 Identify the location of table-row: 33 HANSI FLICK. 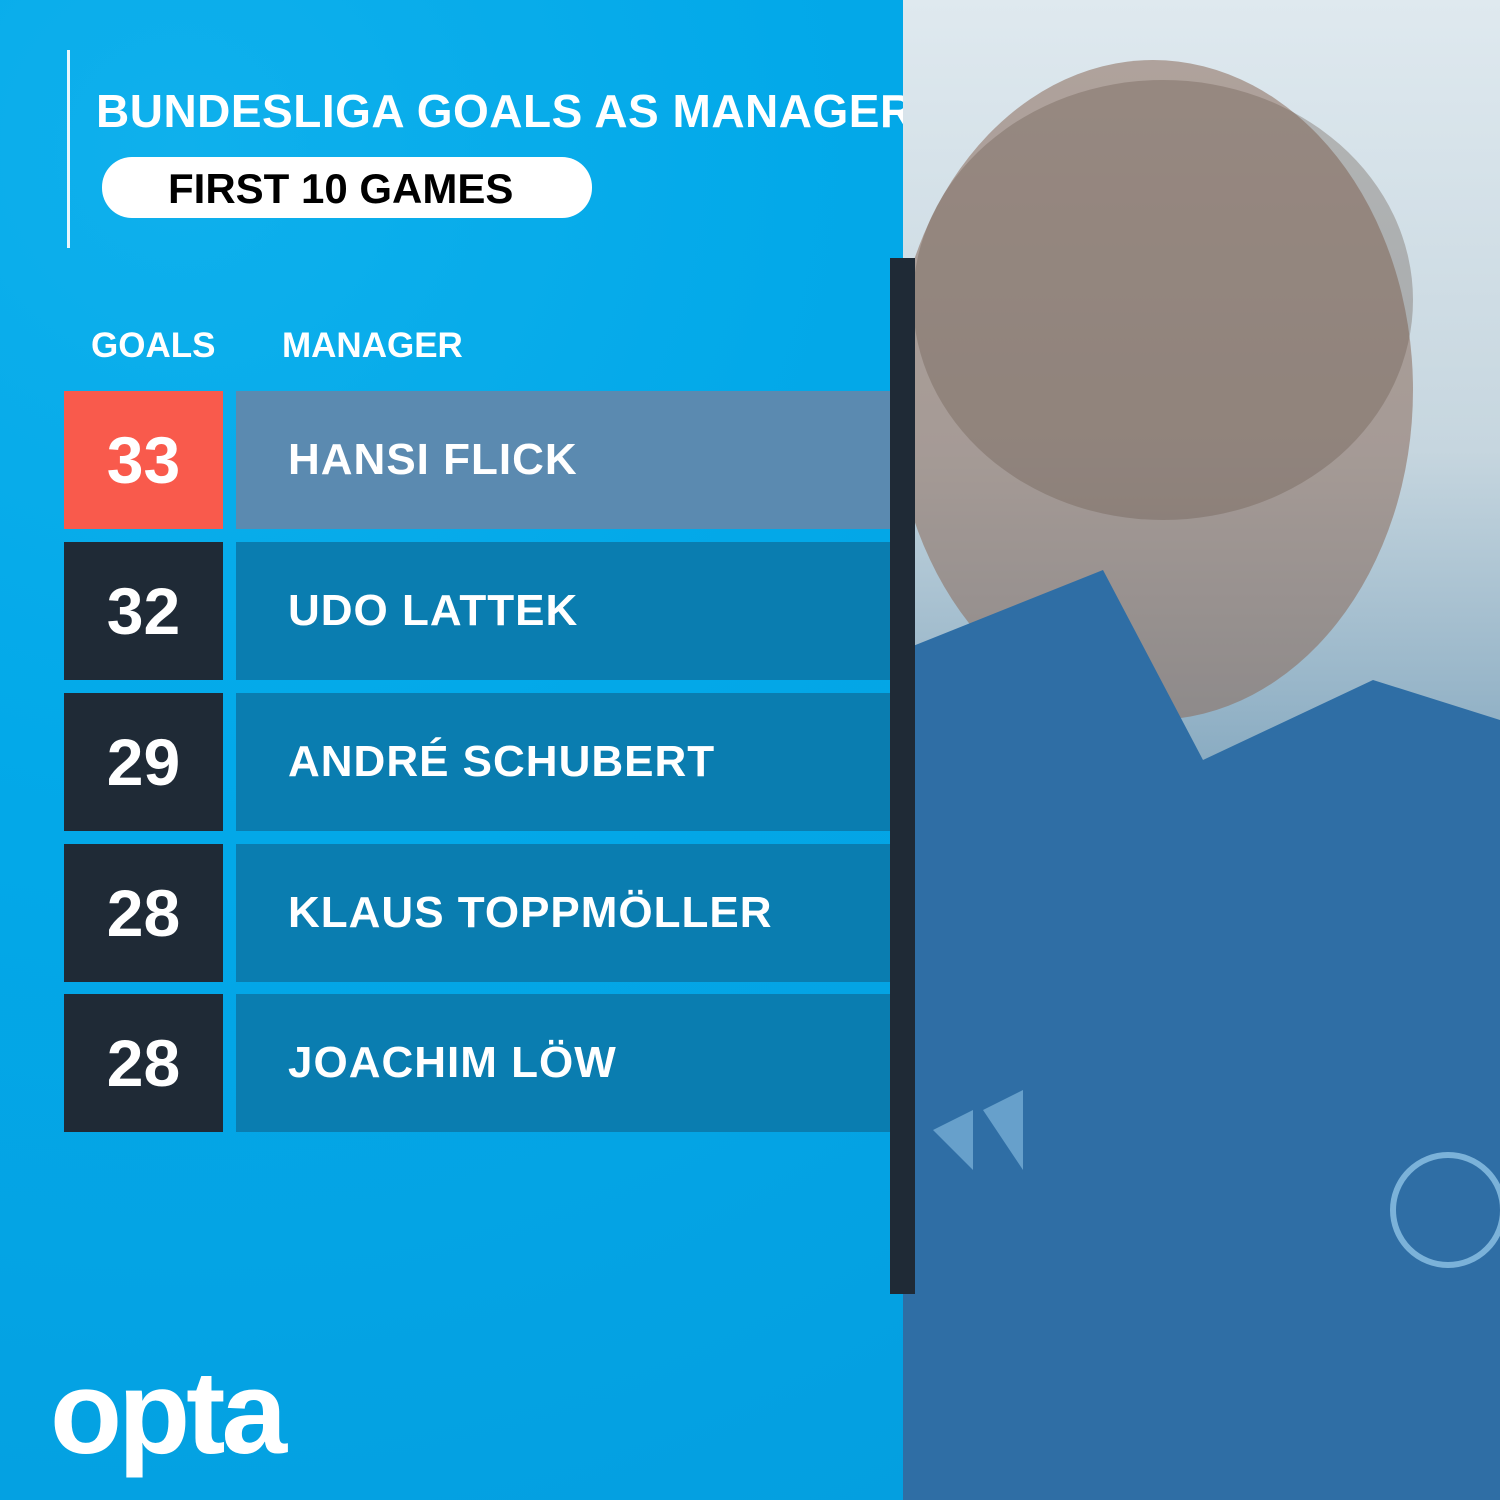
(477, 460).